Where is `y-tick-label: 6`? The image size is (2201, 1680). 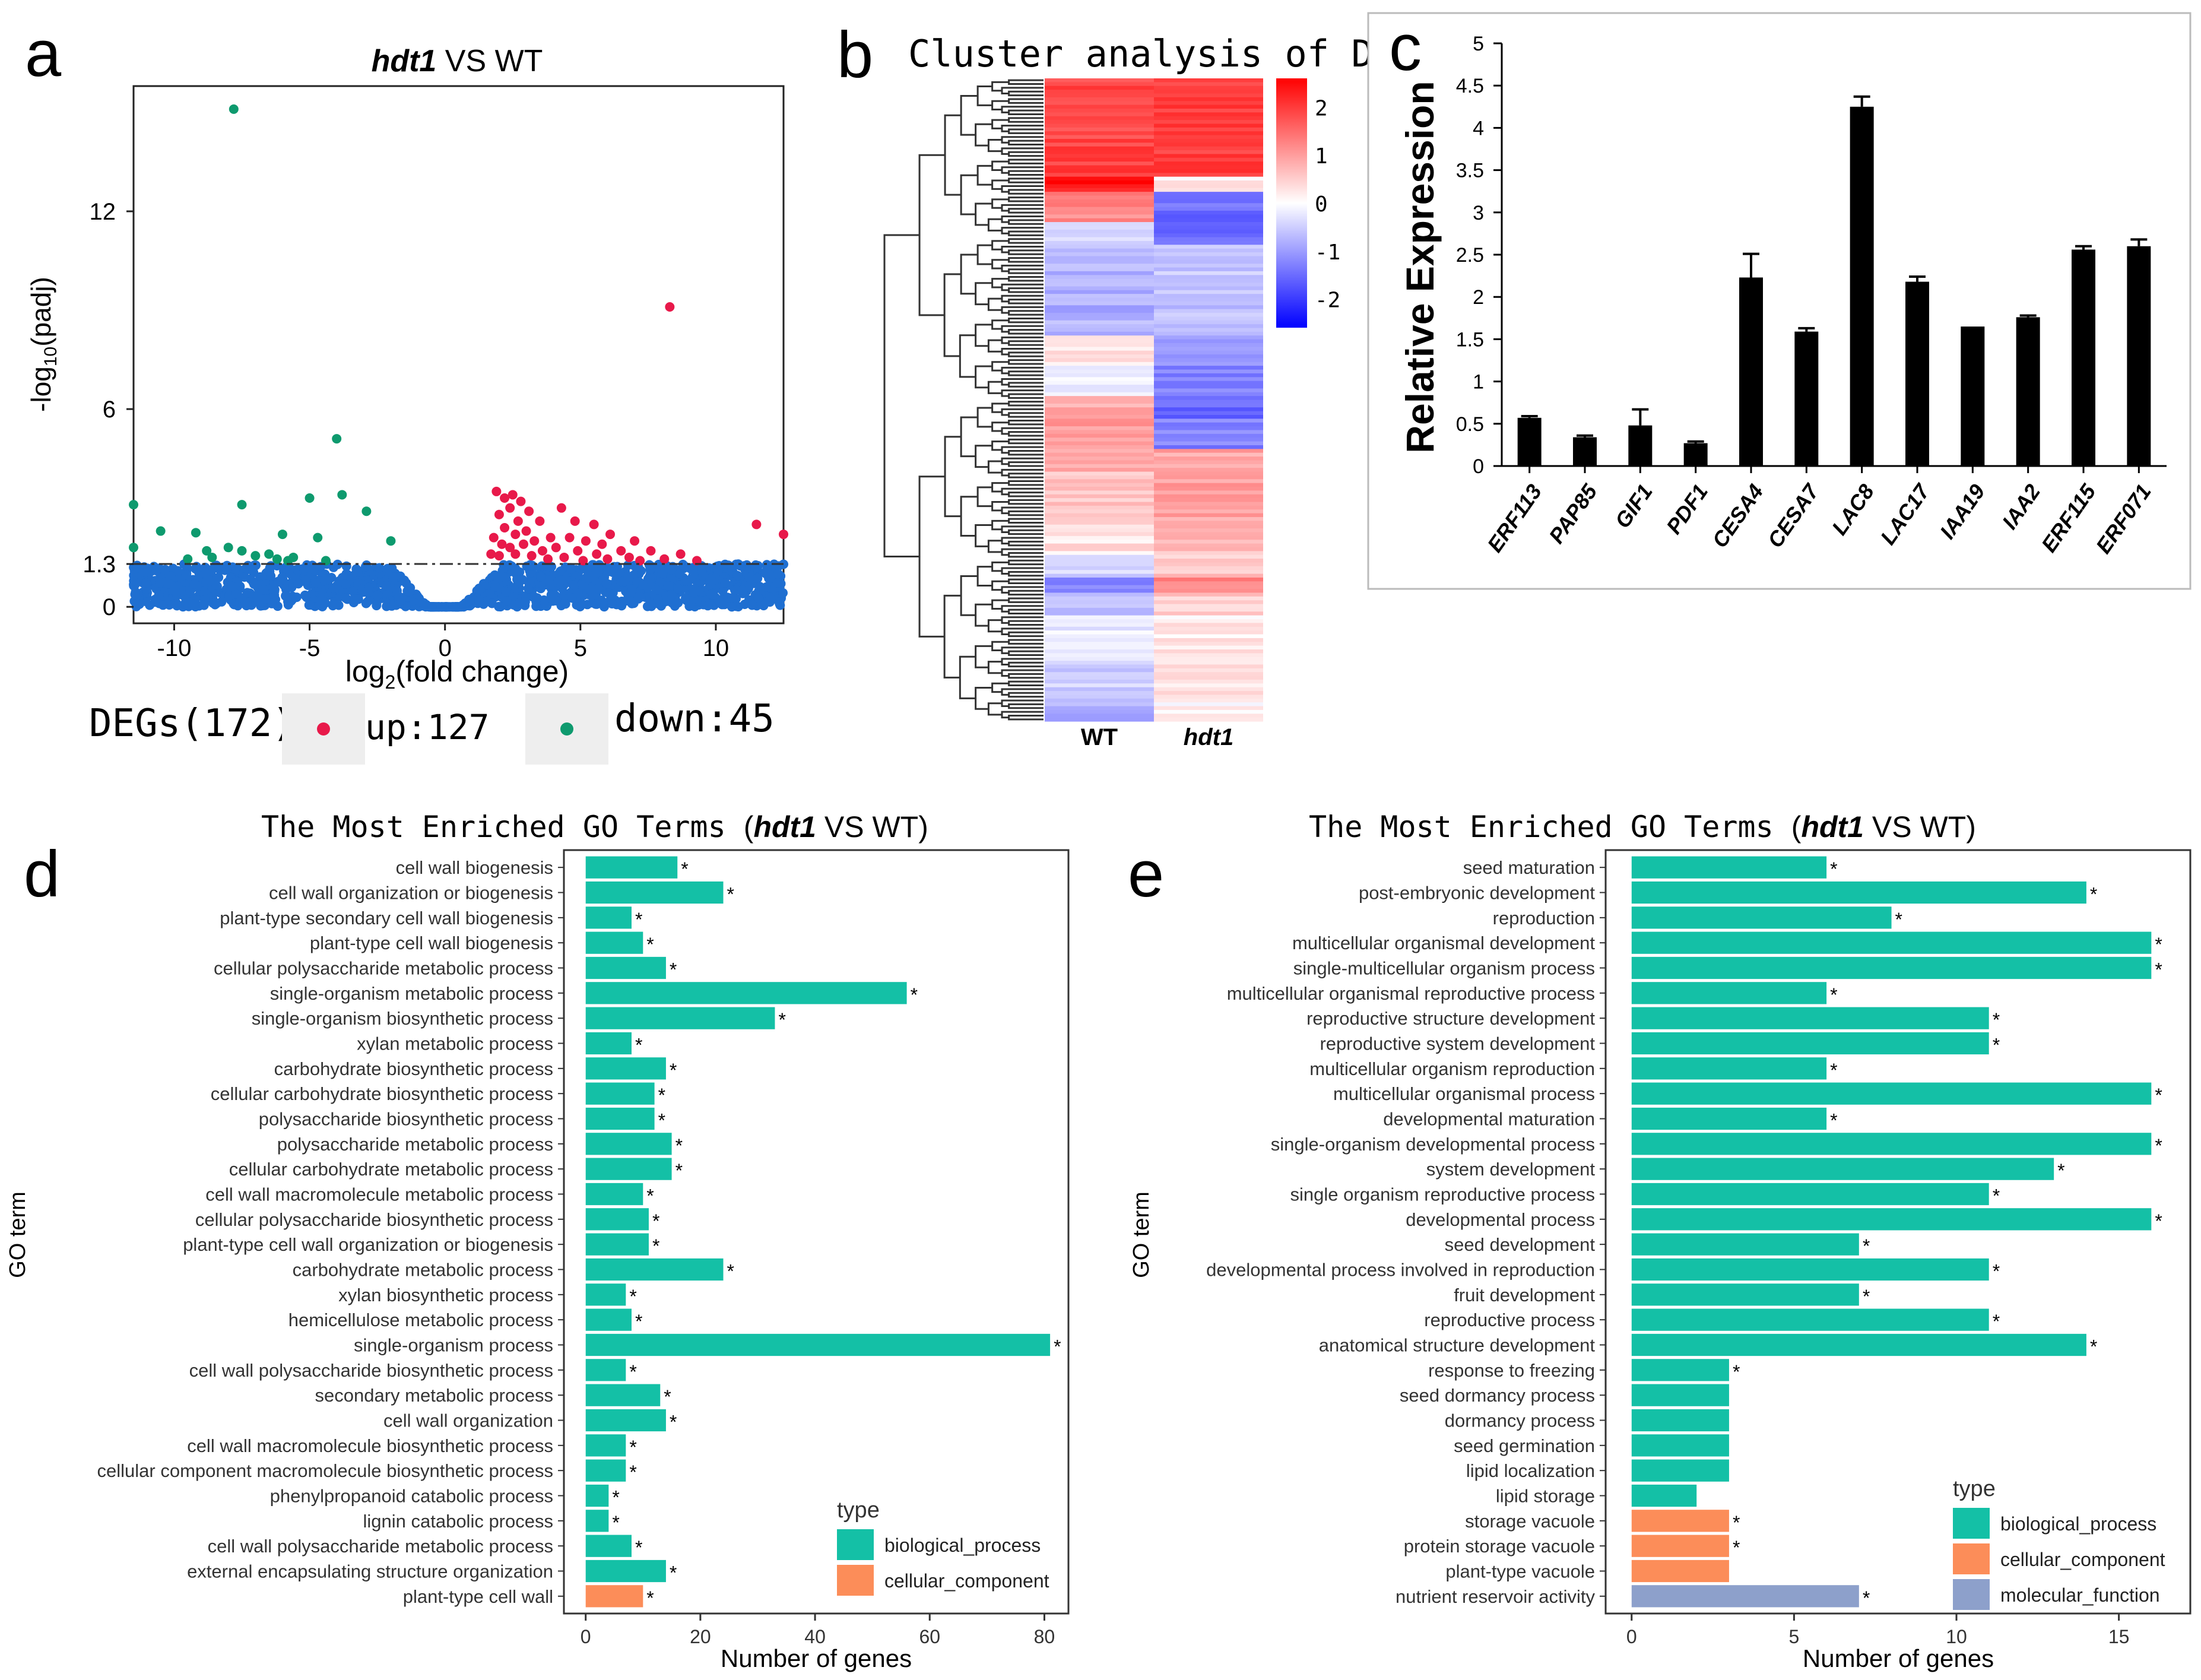
y-tick-label: 6 is located at coordinates (110, 410).